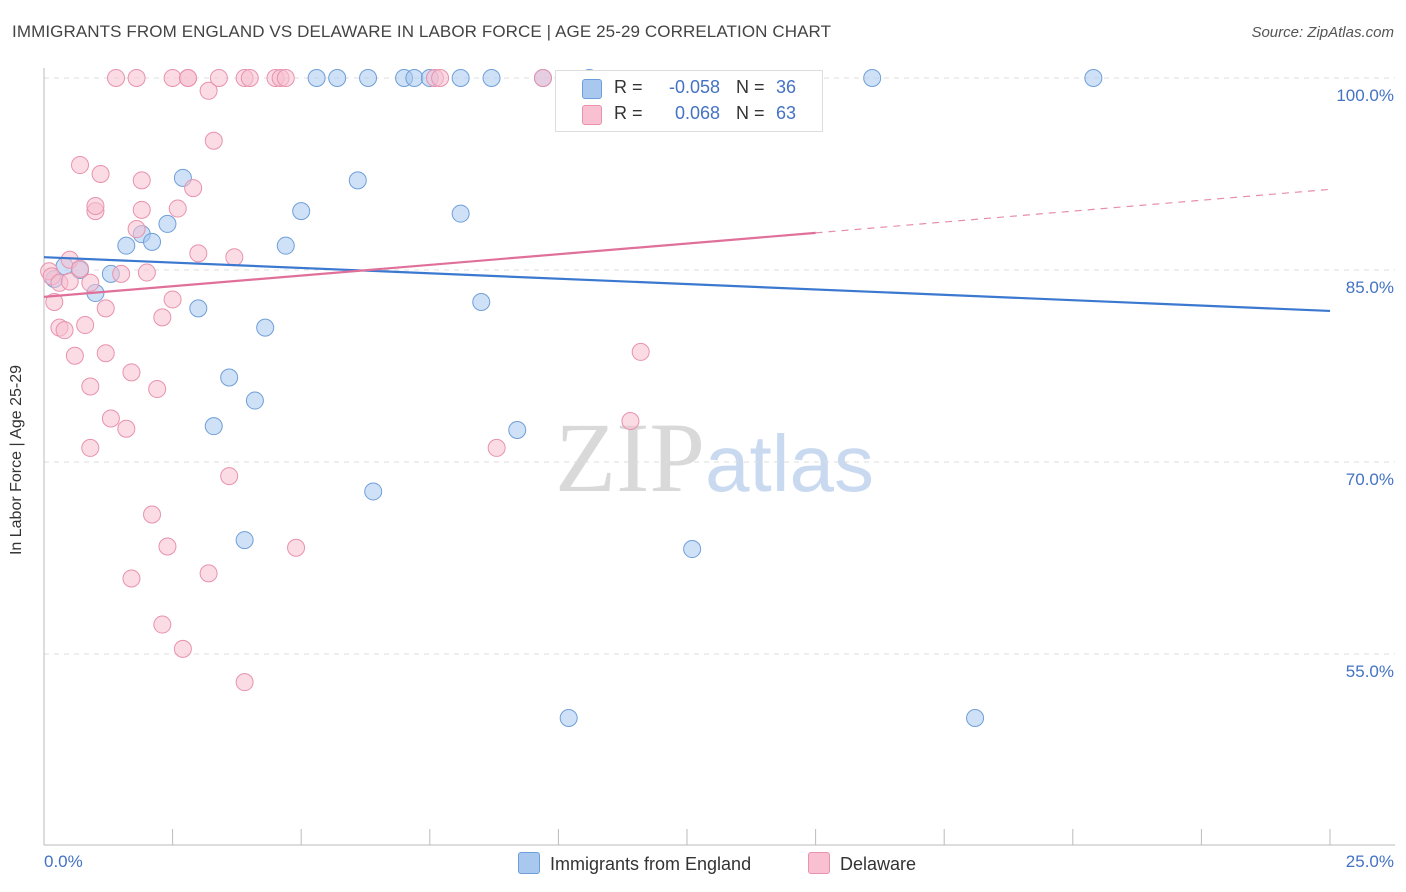 This screenshot has width=1406, height=892. What do you see at coordinates (429, 264) in the screenshot?
I see `trend-line-delaware` at bounding box center [429, 264].